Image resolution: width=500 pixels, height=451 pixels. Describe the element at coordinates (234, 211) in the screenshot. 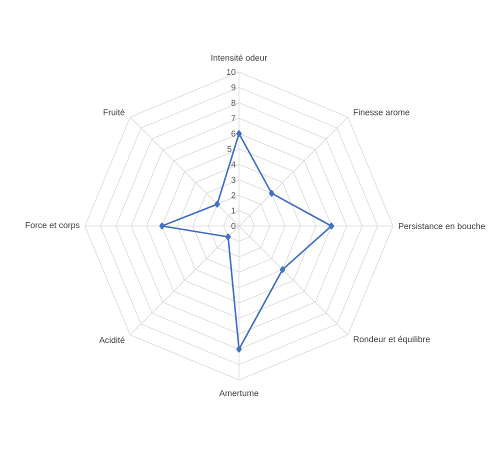

I see `y-tick-label: 1` at that location.